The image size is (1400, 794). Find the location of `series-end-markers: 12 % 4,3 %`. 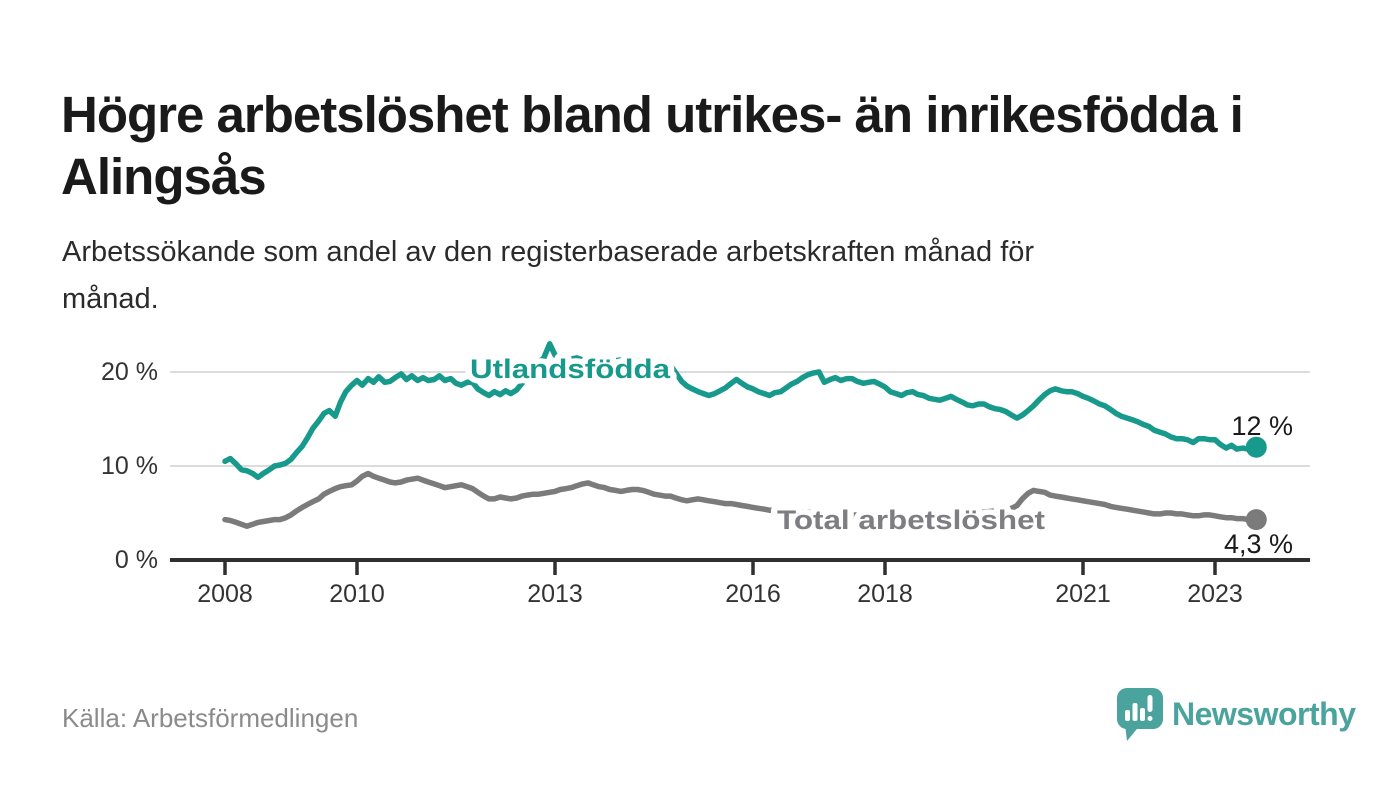

series-end-markers: 12 % 4,3 % is located at coordinates (1258, 485).